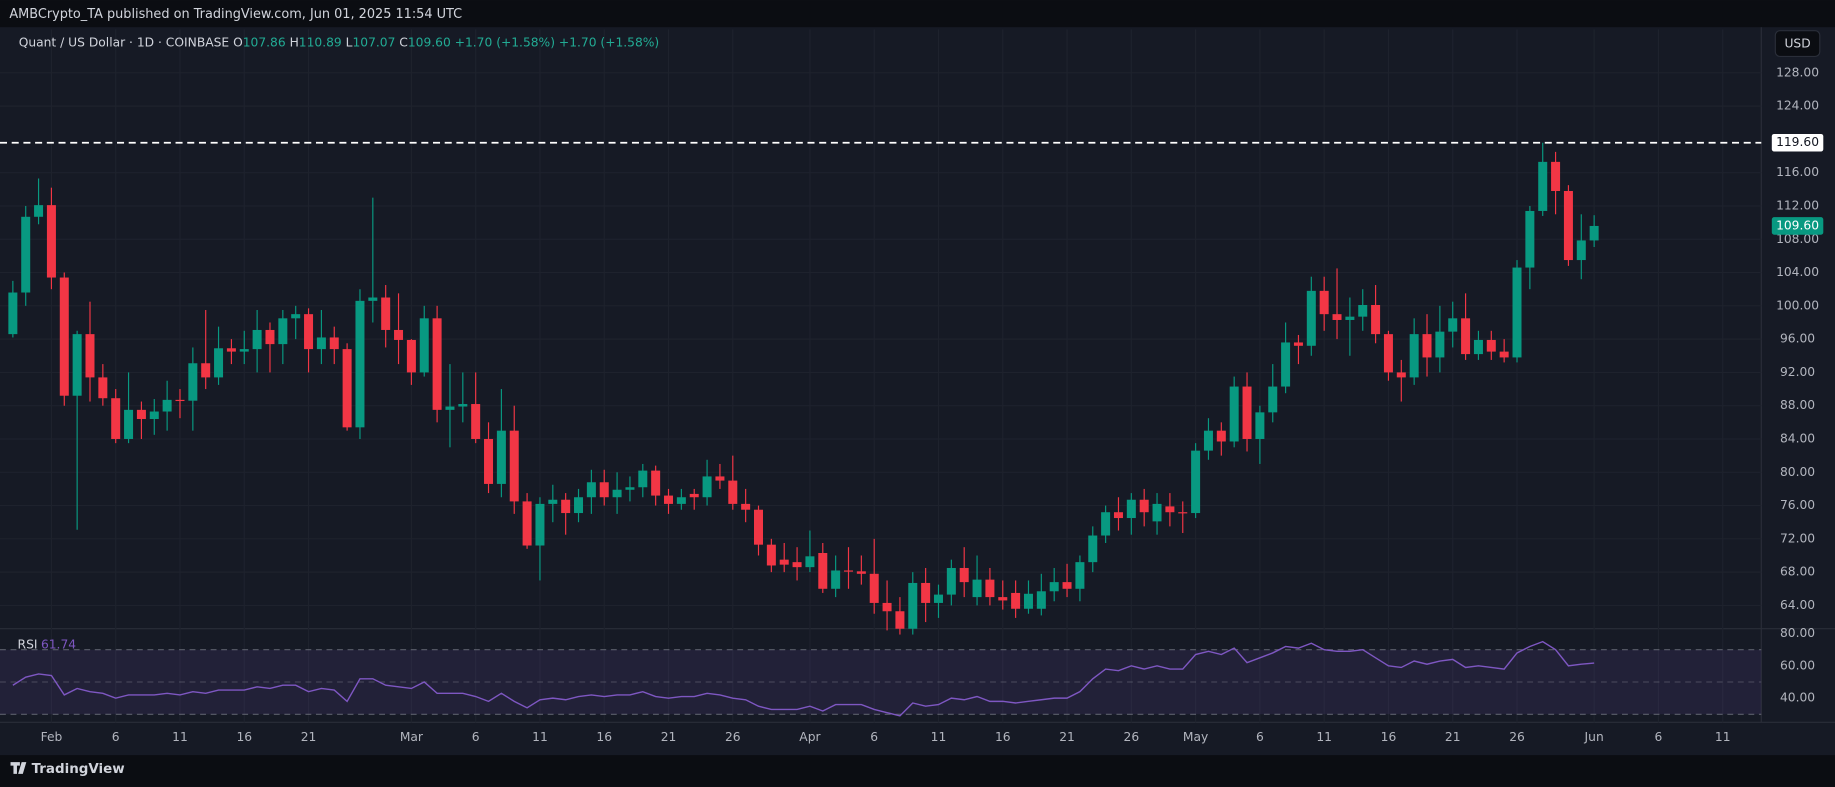  What do you see at coordinates (609, 42) in the screenshot?
I see `legend-change: +1.70 (+1.58%)` at bounding box center [609, 42].